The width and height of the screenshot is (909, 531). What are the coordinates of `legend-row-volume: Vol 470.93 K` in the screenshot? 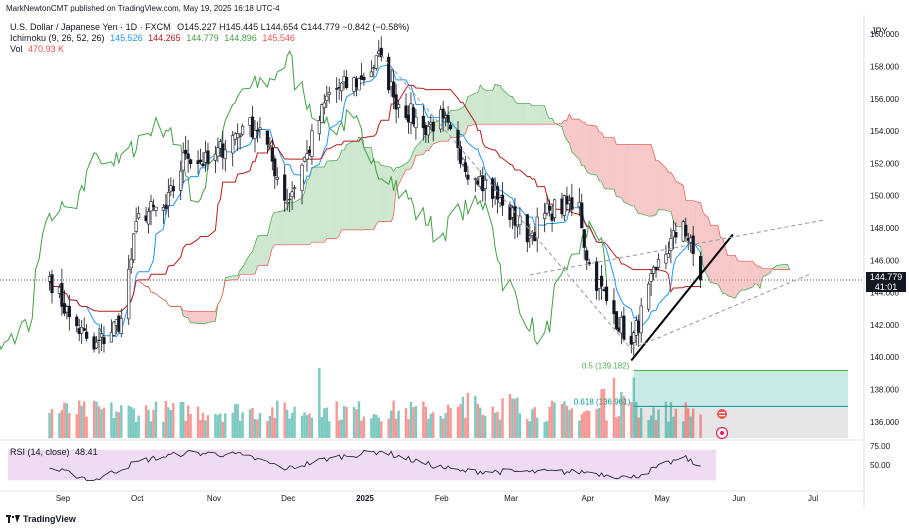 It's located at (37, 49).